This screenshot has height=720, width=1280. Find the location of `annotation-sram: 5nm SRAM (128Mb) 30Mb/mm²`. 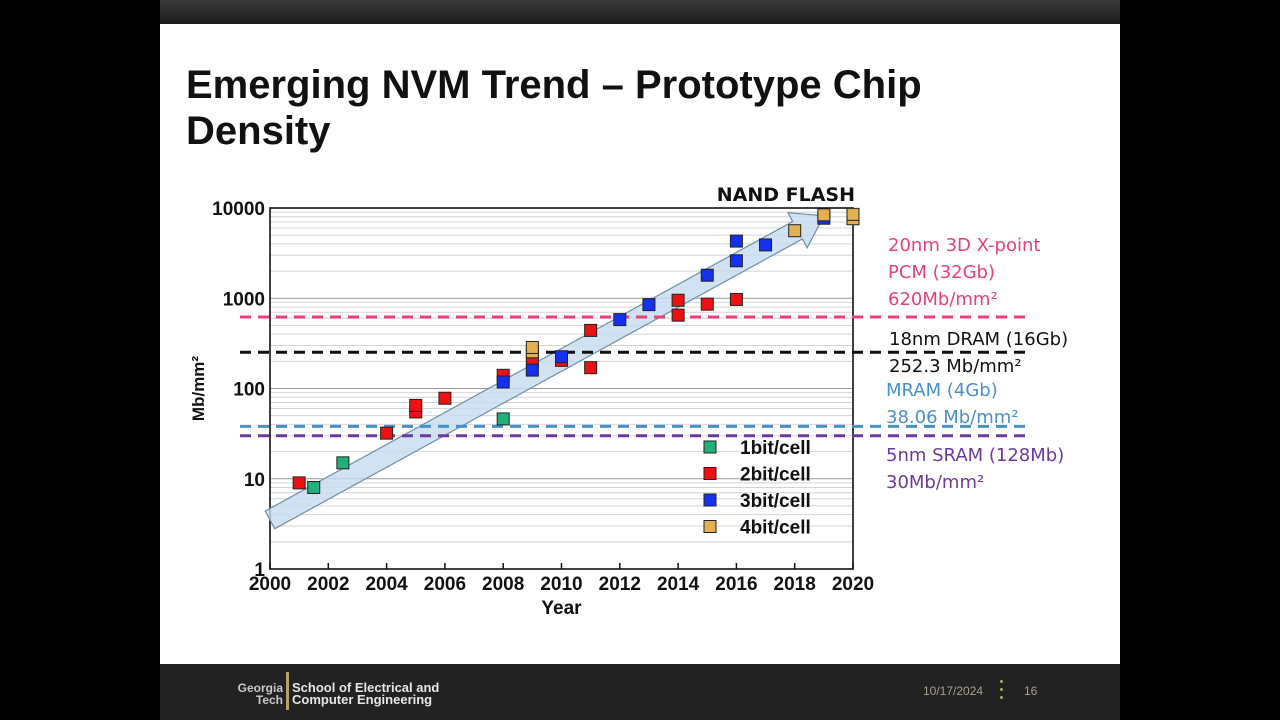

annotation-sram: 5nm SRAM (128Mb) 30Mb/mm² is located at coordinates (975, 469).